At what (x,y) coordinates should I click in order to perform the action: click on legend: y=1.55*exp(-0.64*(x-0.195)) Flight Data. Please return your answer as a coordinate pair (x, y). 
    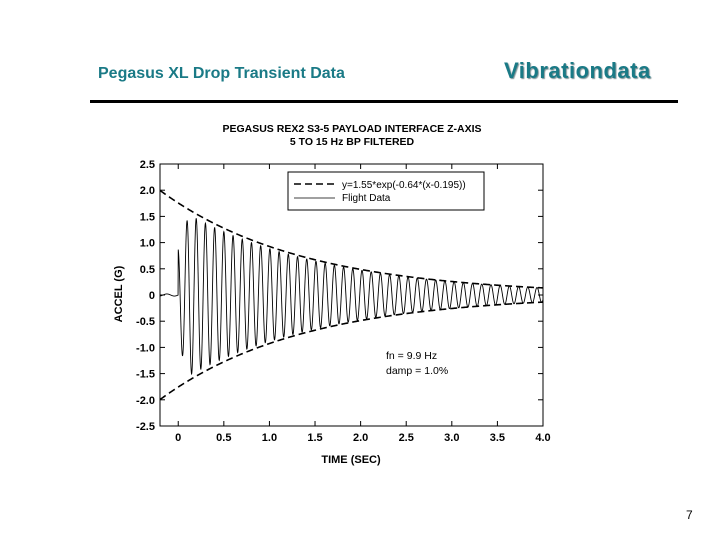
    Looking at the image, I should click on (386, 191).